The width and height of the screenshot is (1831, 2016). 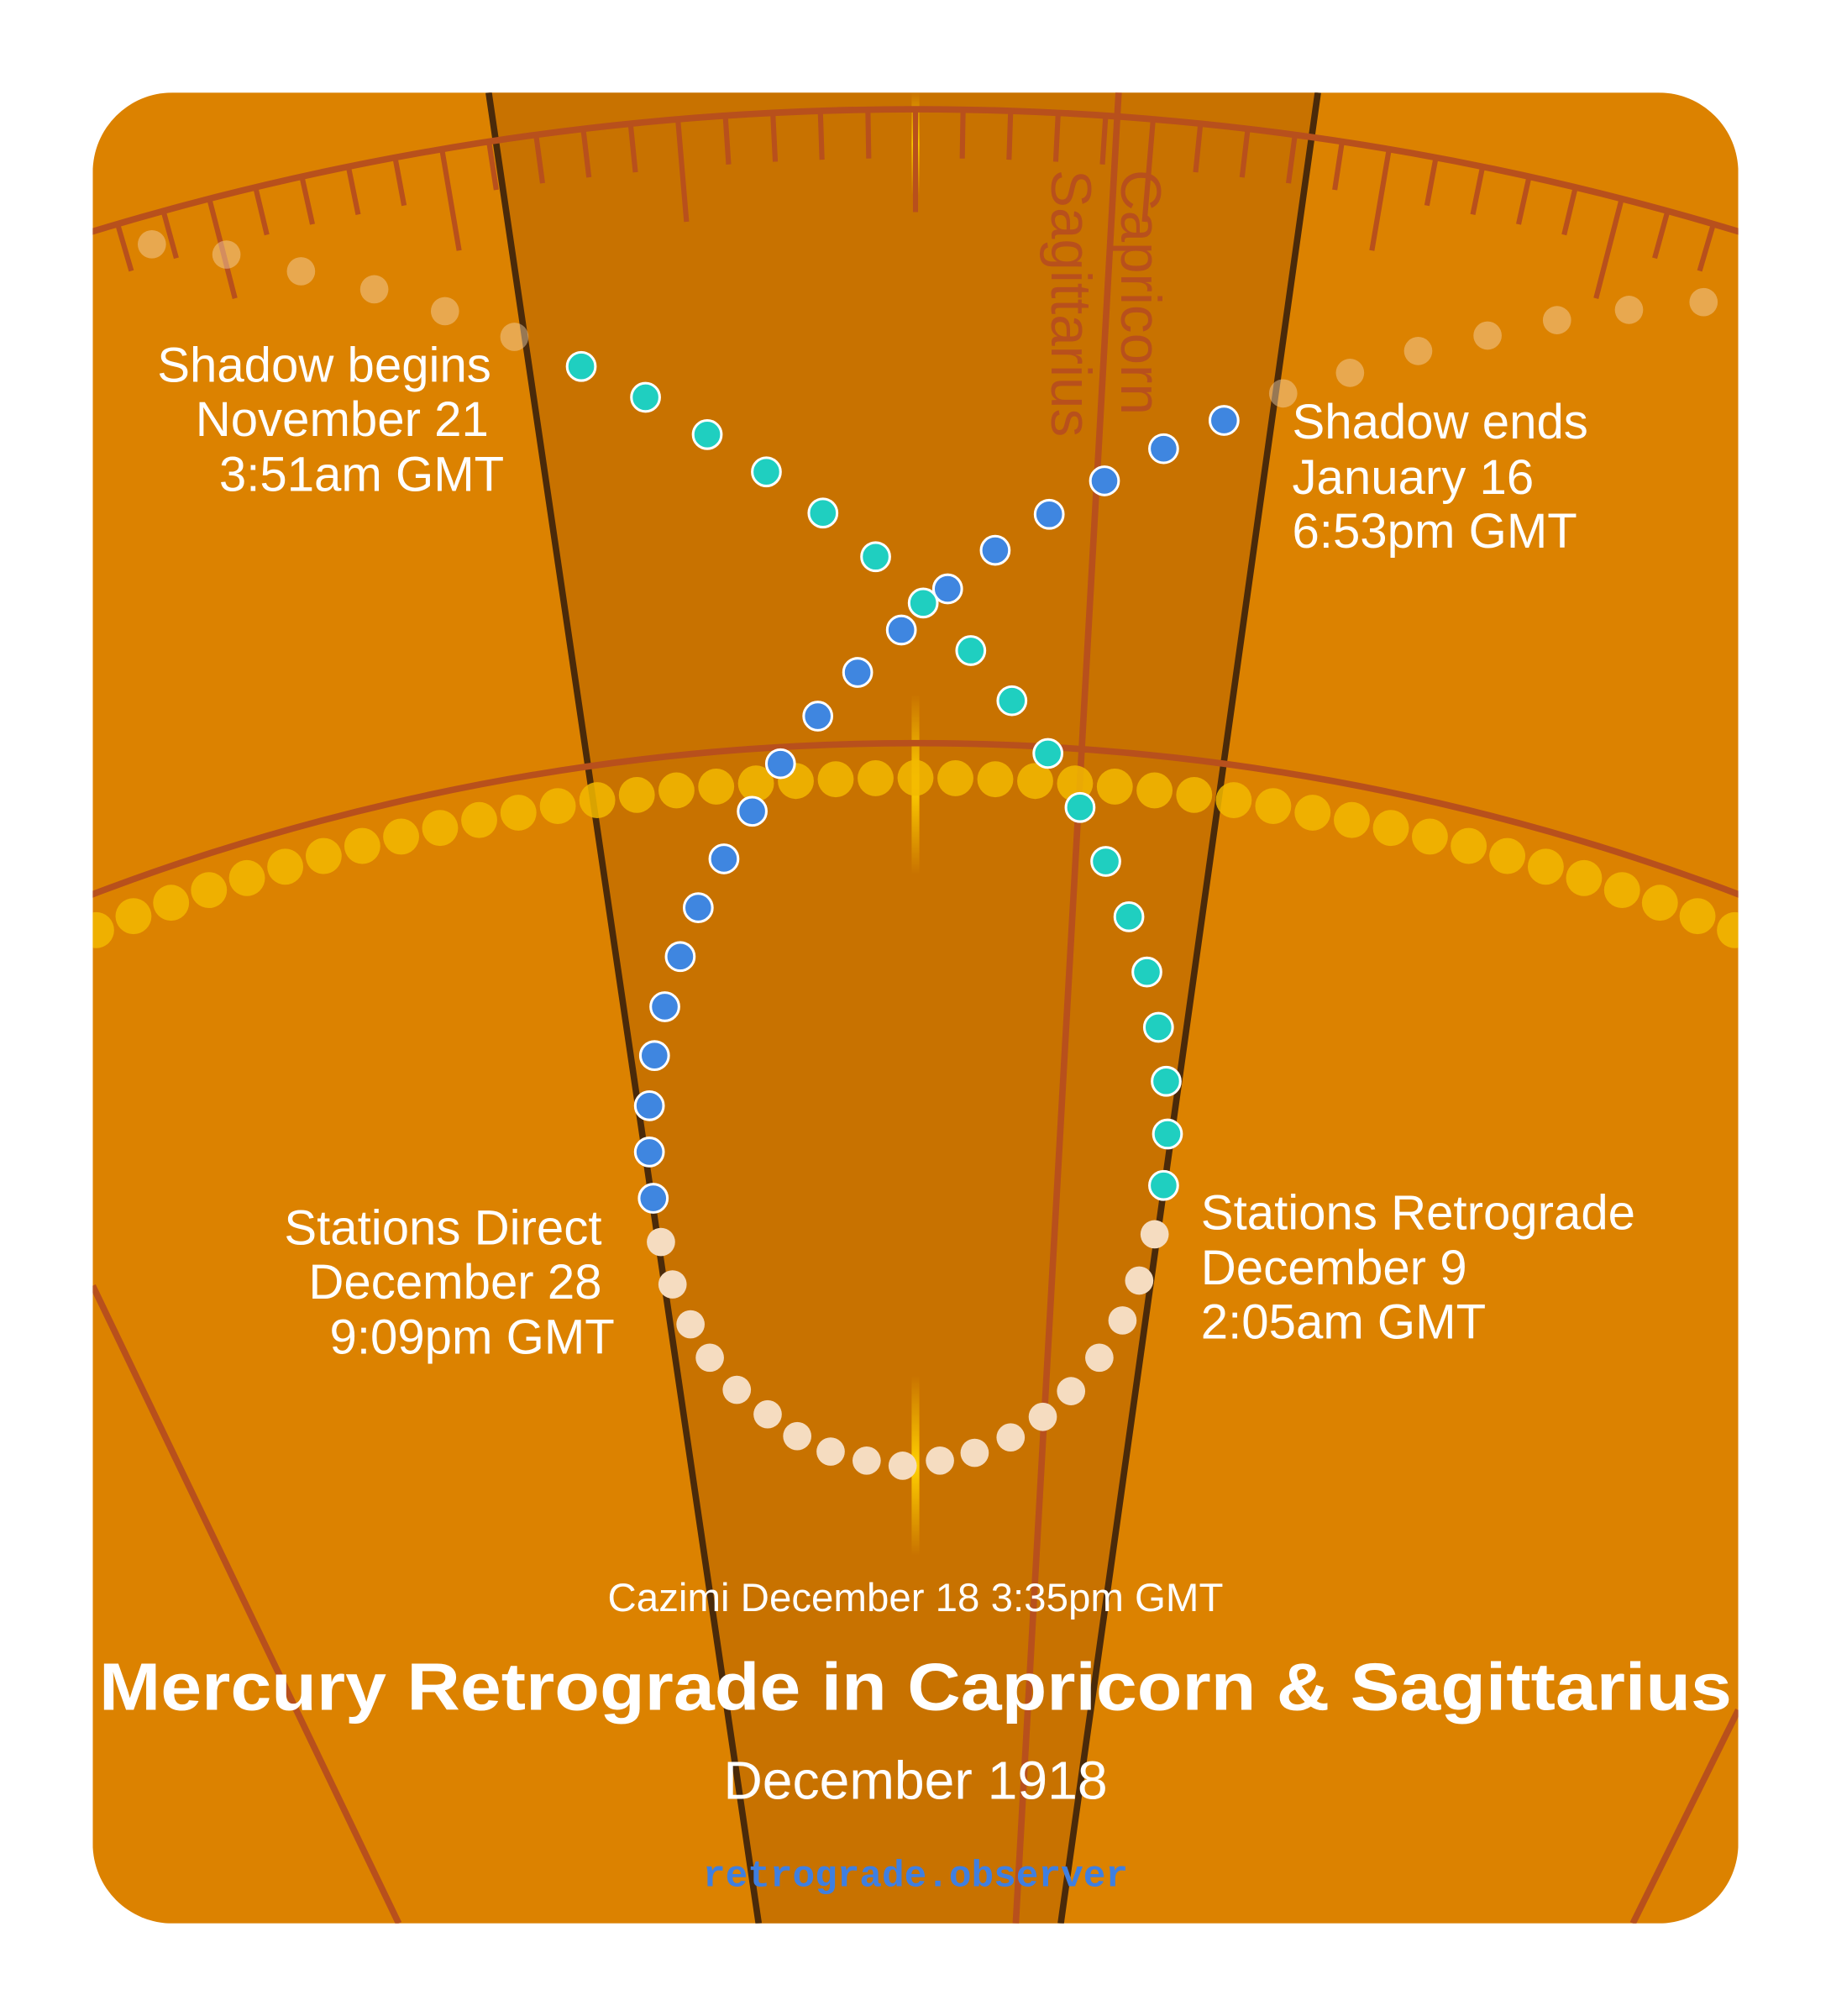 What do you see at coordinates (1413, 477) in the screenshot?
I see `event-label: January 16` at bounding box center [1413, 477].